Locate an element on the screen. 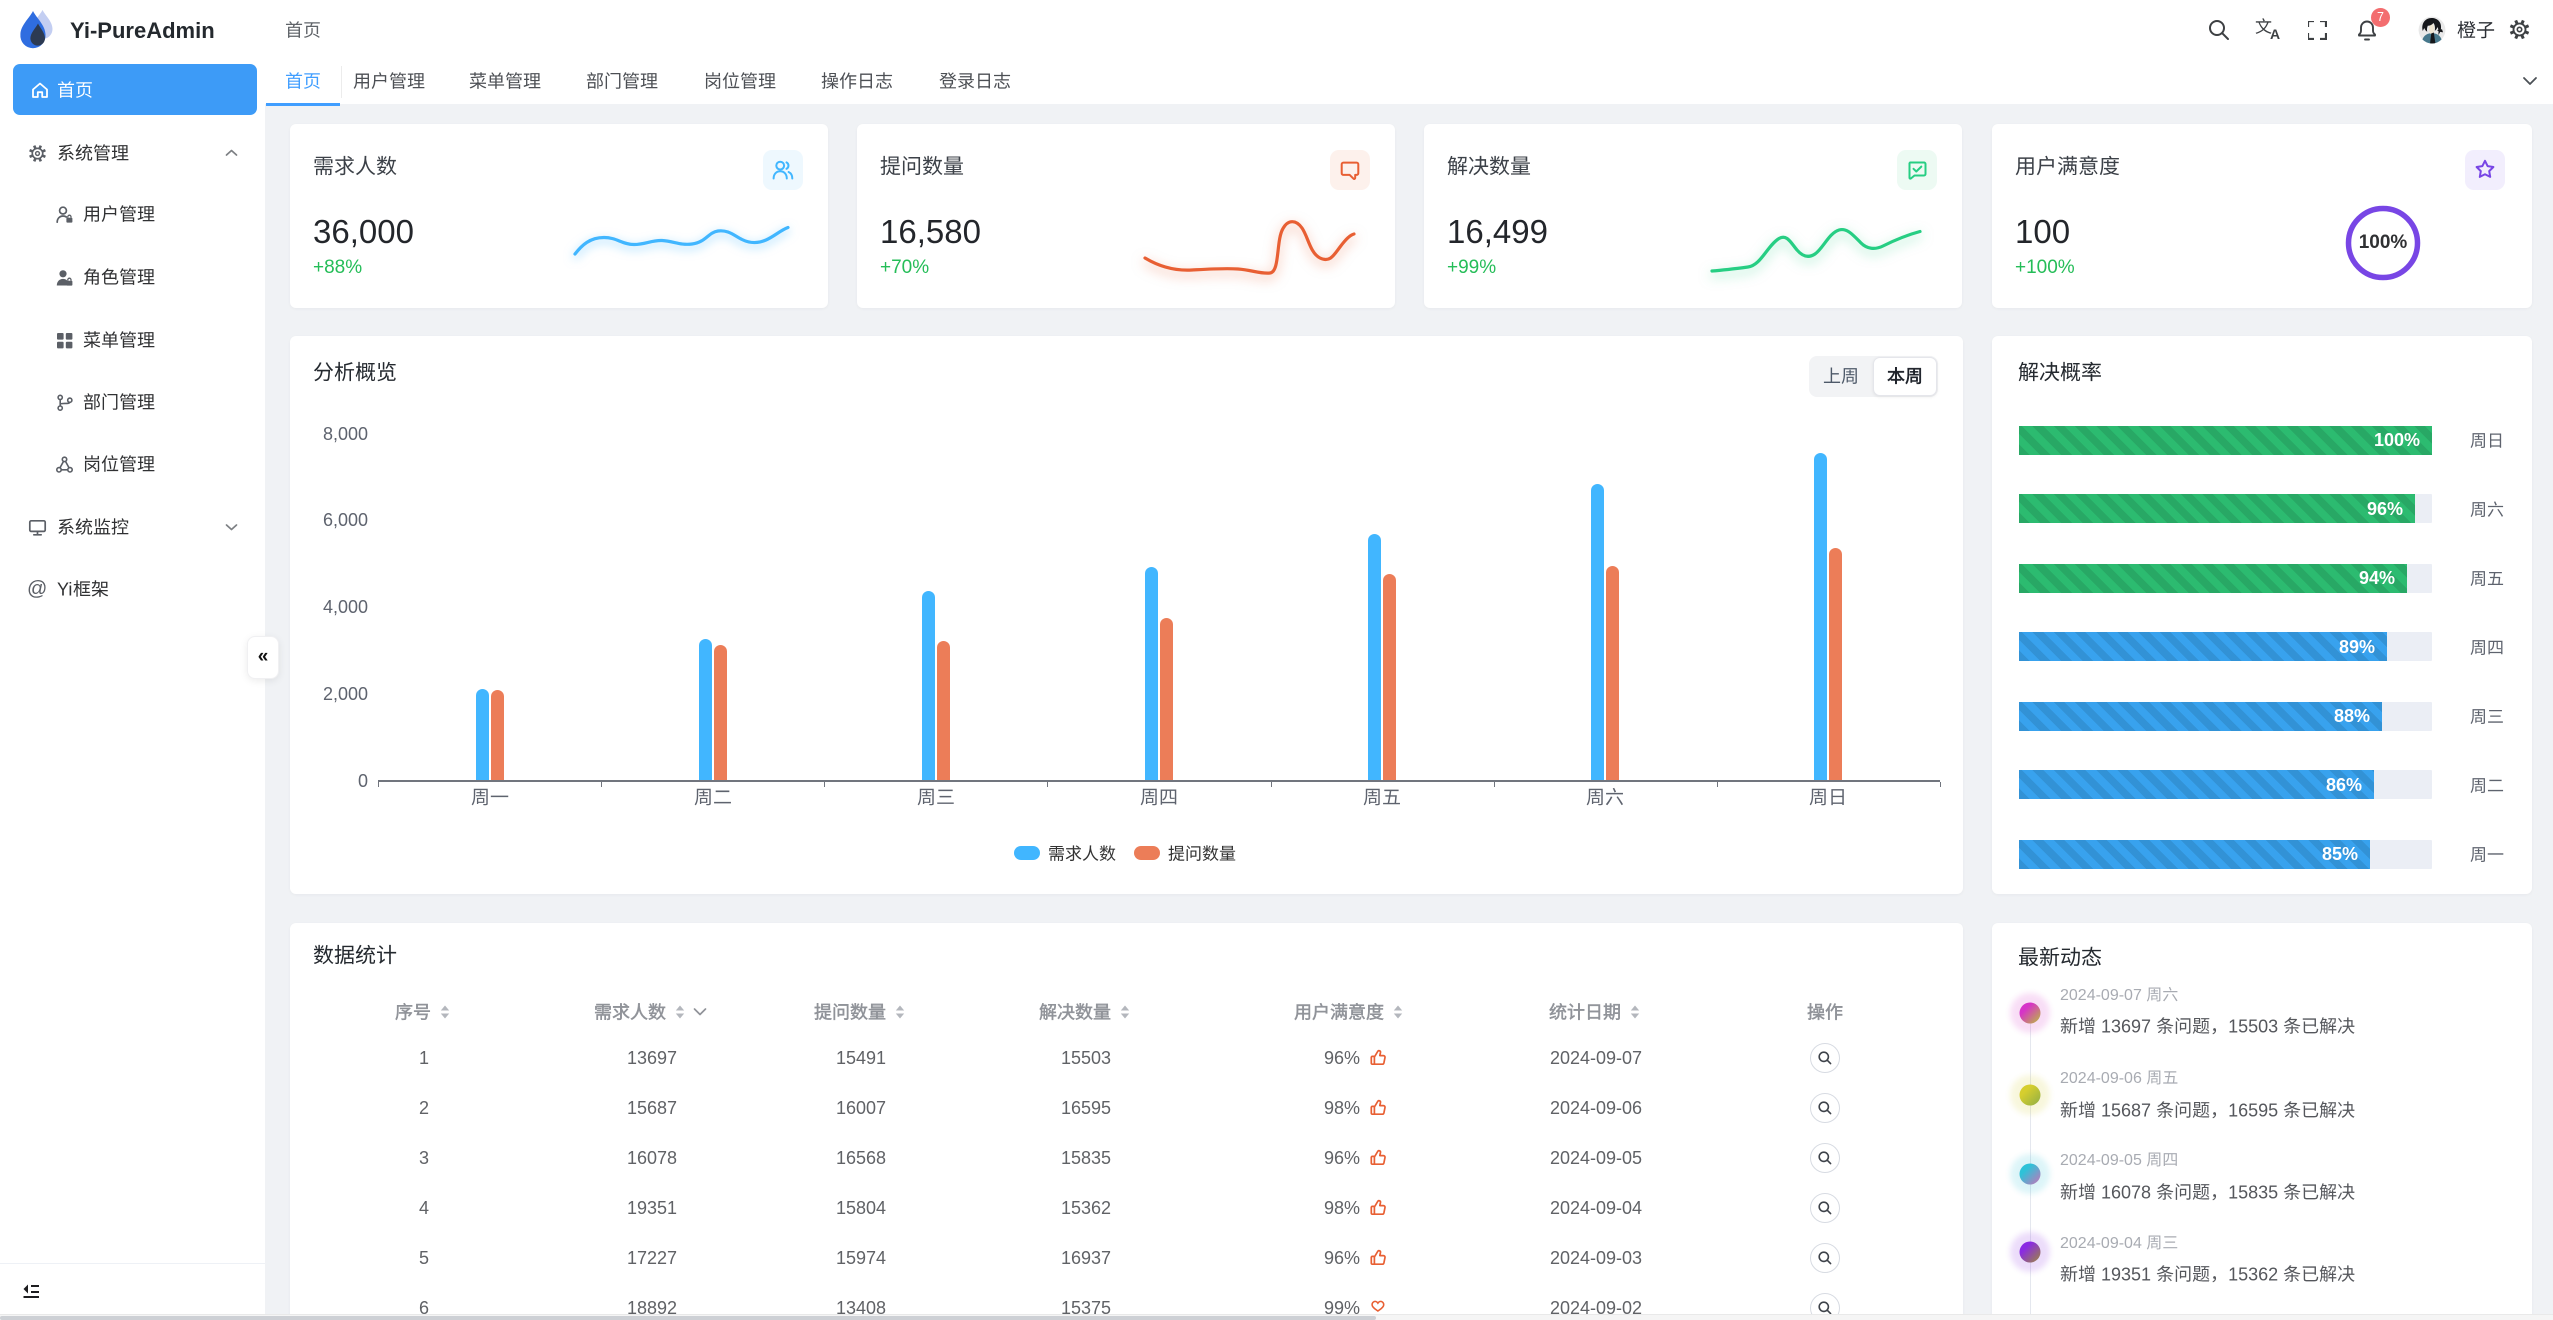 Image resolution: width=2553 pixels, height=1320 pixels. svg-text: Yi is located at coordinates (64, 589).